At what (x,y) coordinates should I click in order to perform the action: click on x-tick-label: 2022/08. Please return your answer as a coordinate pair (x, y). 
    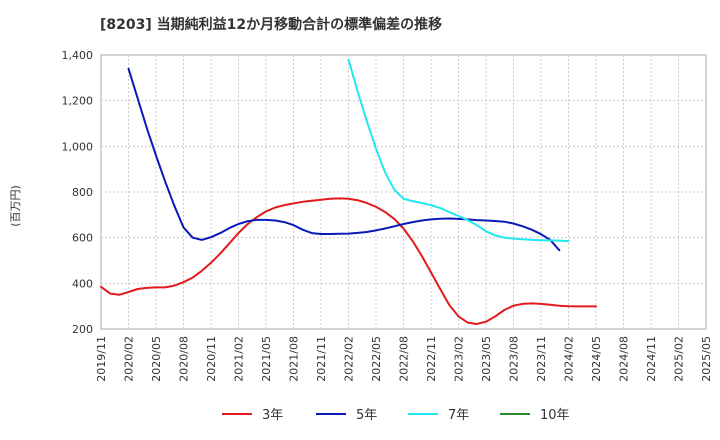
    Looking at the image, I should click on (404, 359).